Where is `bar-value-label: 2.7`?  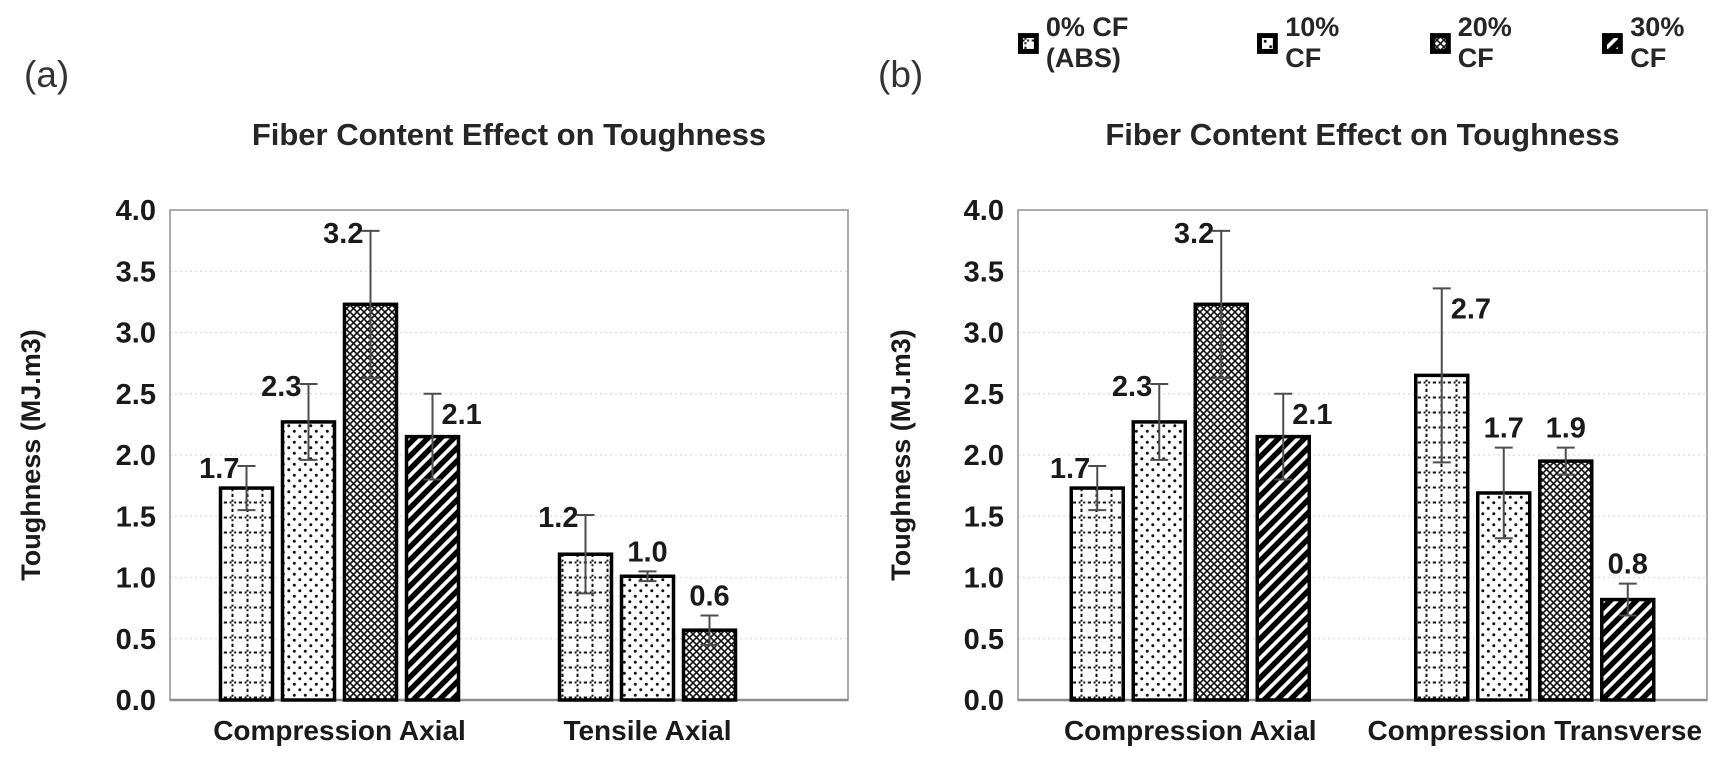
bar-value-label: 2.7 is located at coordinates (1471, 309).